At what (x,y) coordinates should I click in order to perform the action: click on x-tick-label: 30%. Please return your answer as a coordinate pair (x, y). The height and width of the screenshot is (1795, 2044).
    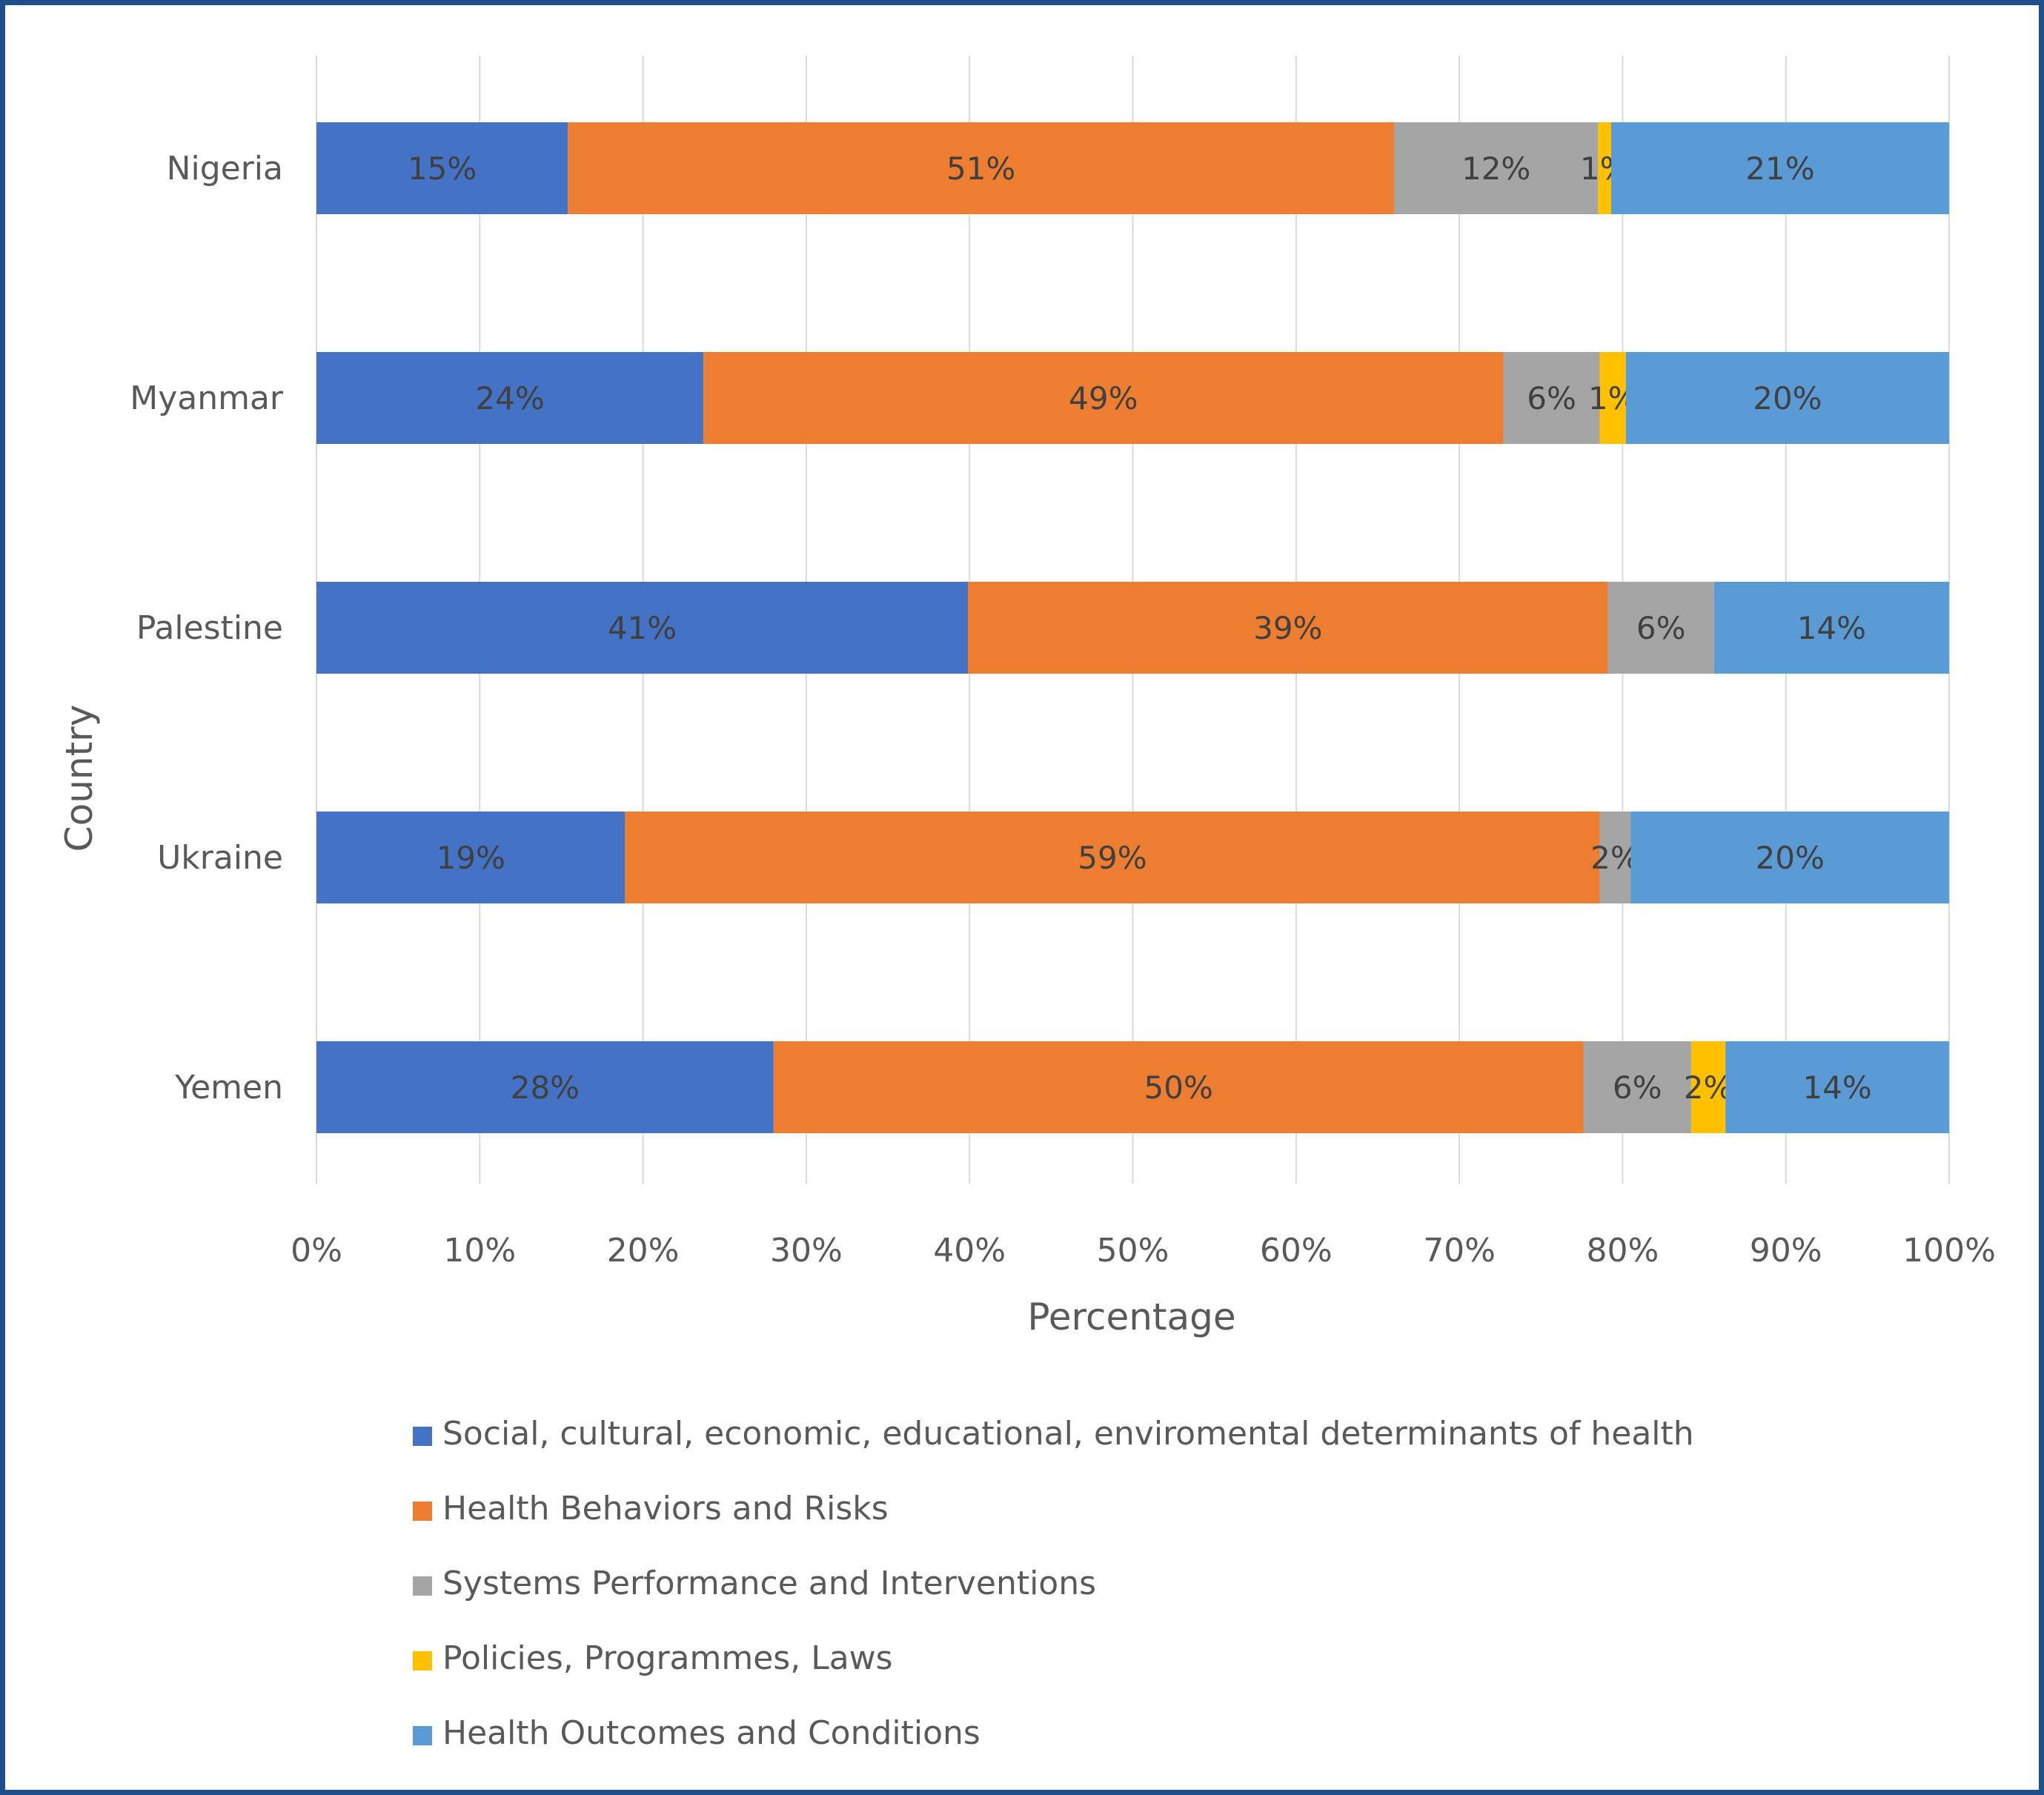
    Looking at the image, I should click on (806, 1251).